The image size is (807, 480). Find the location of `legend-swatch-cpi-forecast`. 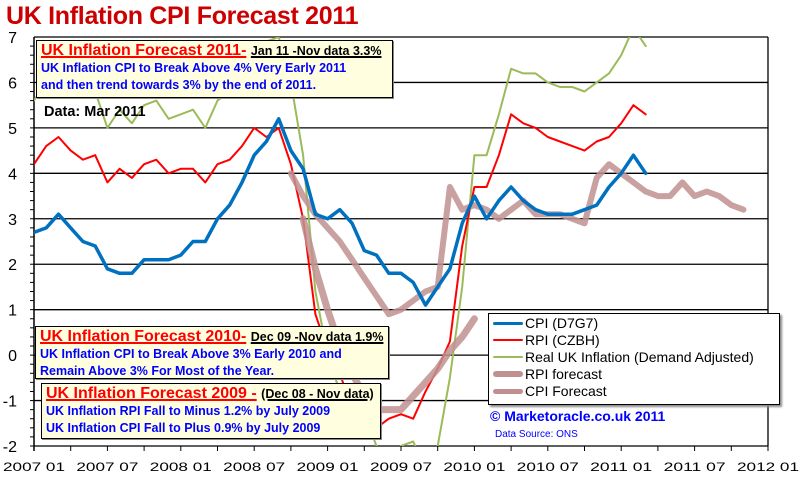

legend-swatch-cpi-forecast is located at coordinates (508, 391).